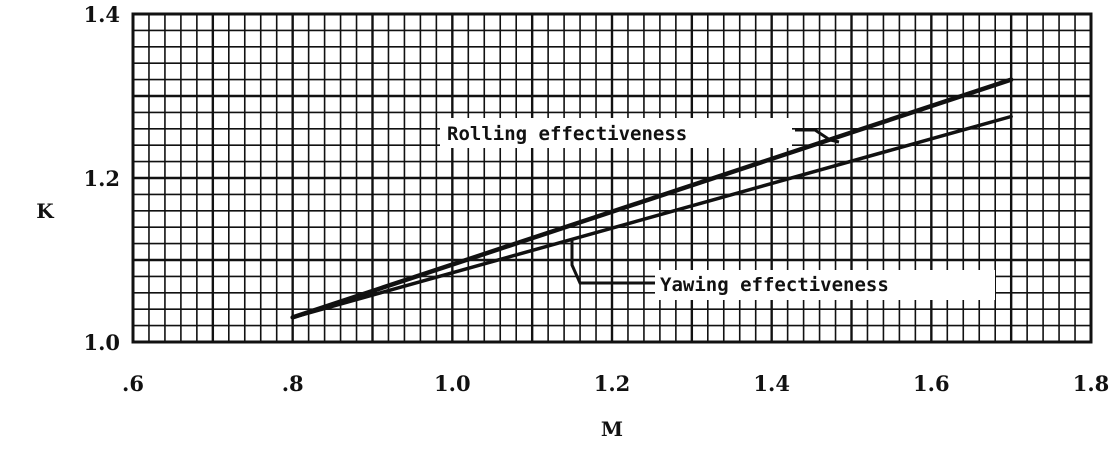  I want to click on y-tick-labels: 1.0 1.2 1.4, so click(101, 178).